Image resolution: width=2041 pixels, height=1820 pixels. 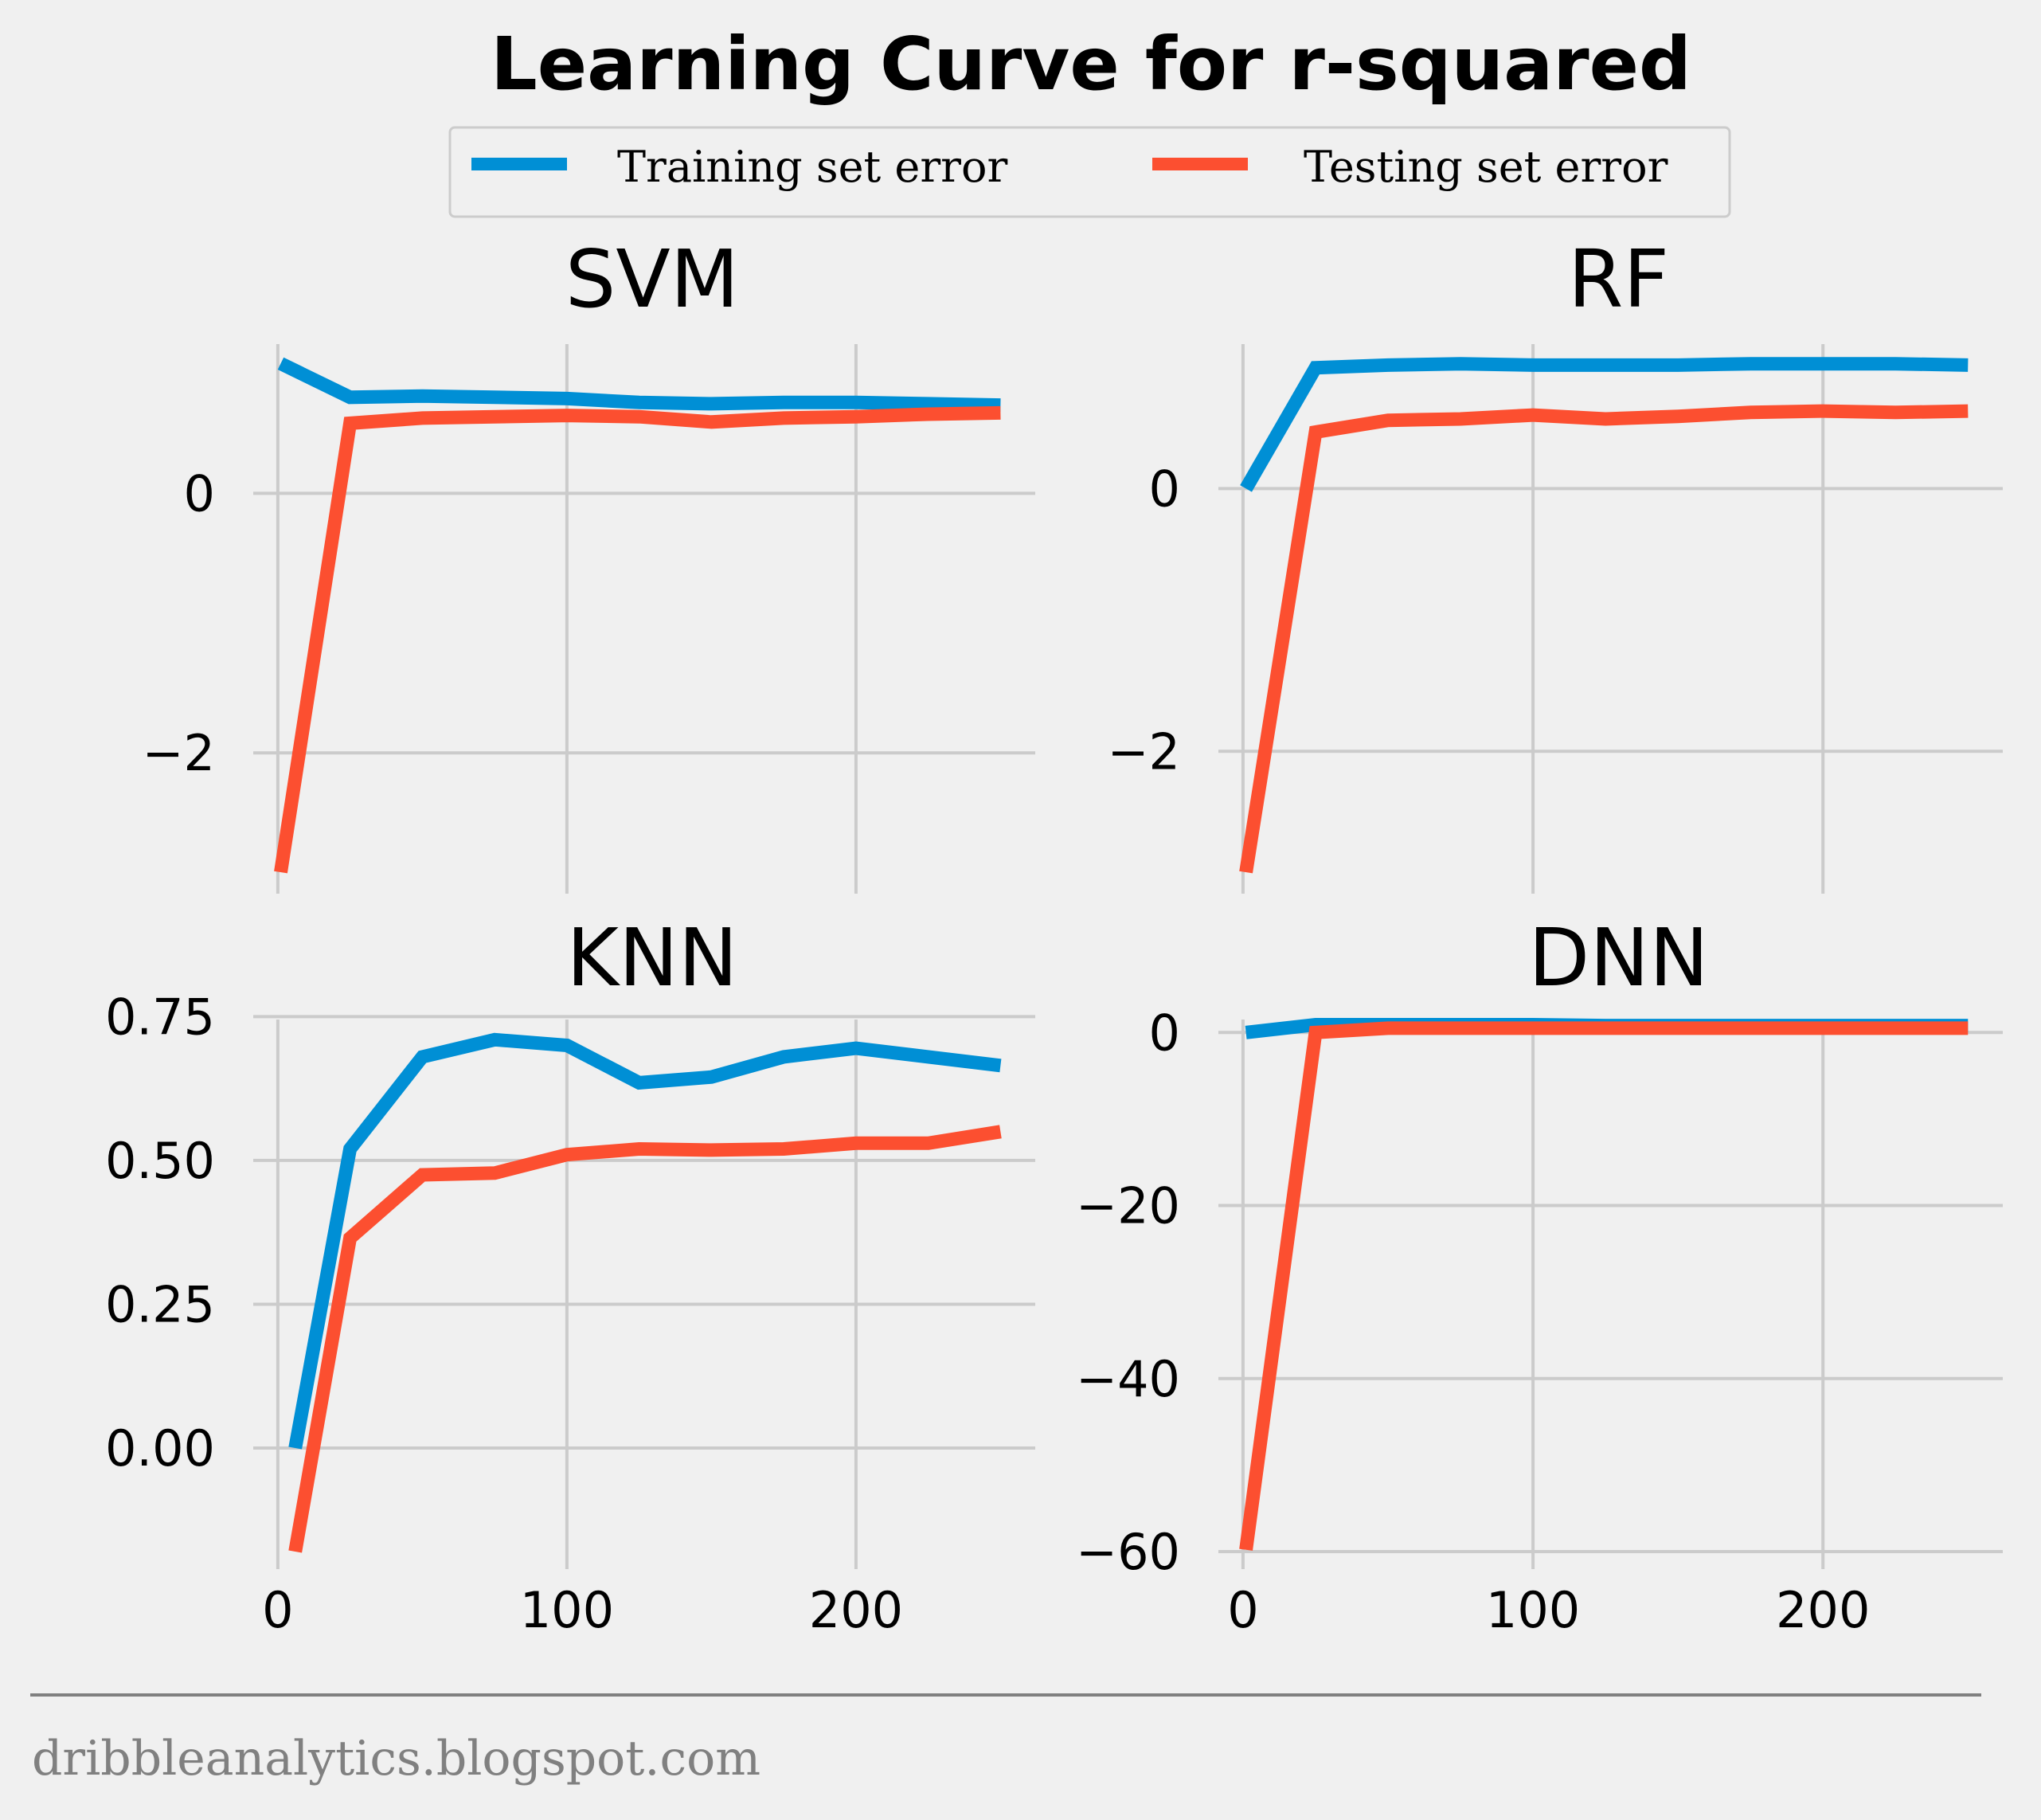 I want to click on series-line-rf-testing, so click(x=1604, y=639).